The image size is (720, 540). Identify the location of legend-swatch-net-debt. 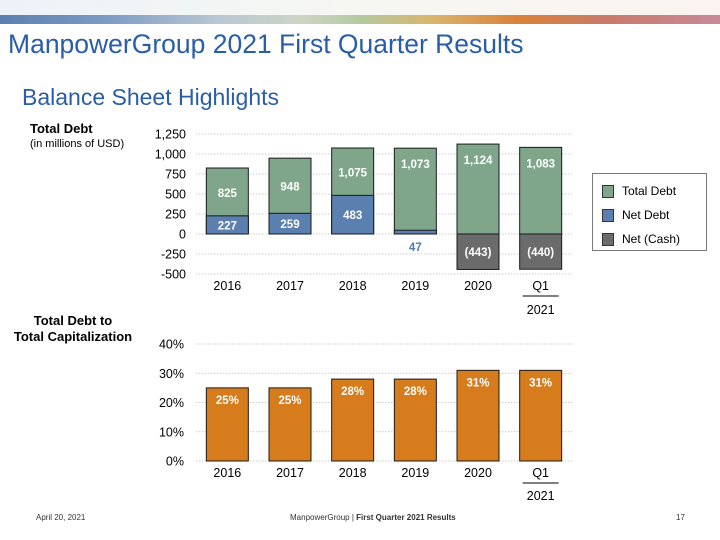
(608, 215).